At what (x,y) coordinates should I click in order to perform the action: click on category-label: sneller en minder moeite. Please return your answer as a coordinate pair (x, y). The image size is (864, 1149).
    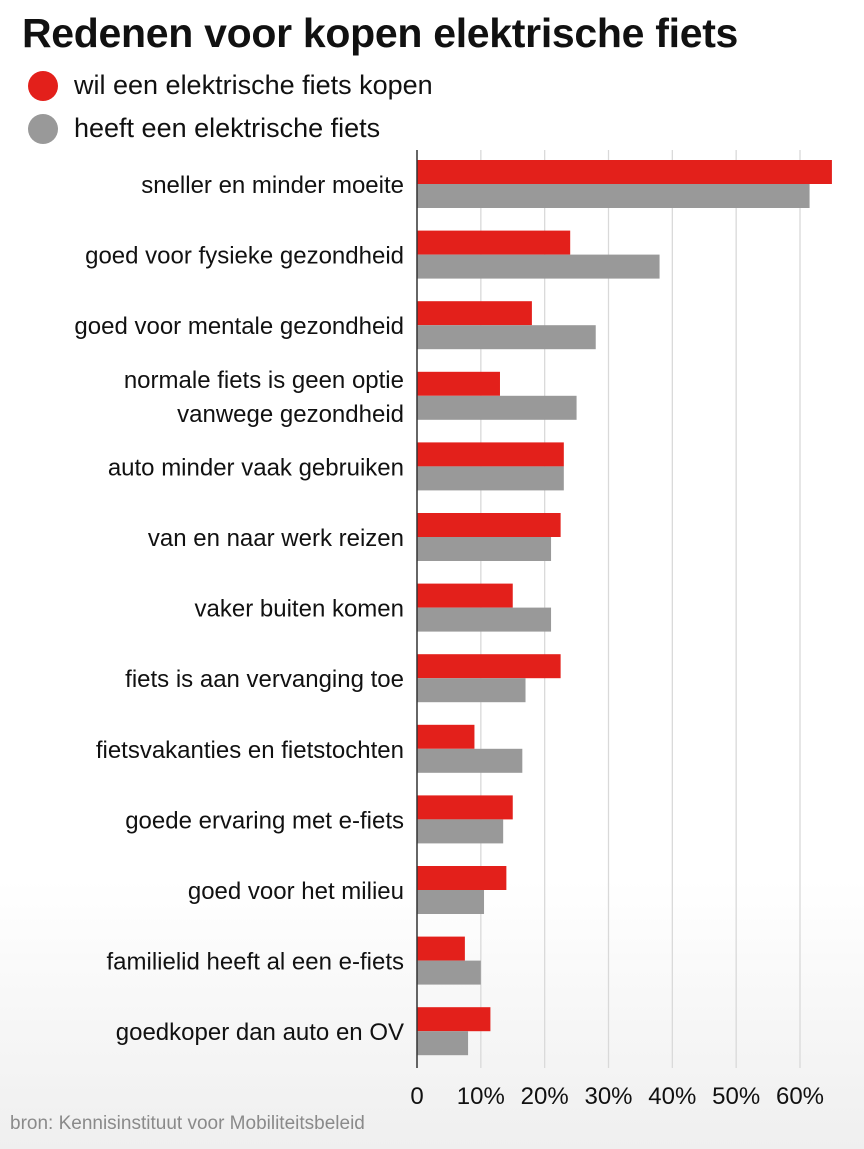
    Looking at the image, I should click on (272, 185).